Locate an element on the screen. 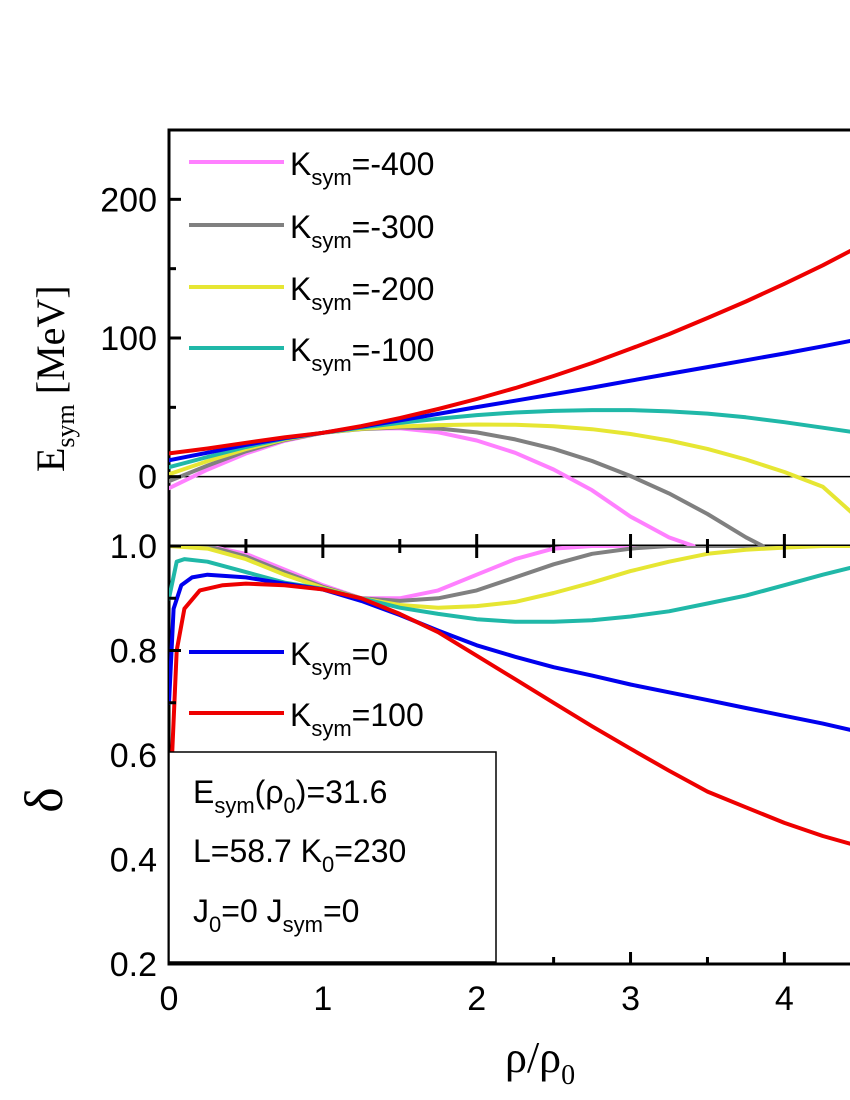 The width and height of the screenshot is (850, 1100). parameter-line-esym: Esym(ρ0)=31.6 is located at coordinates (290, 796).